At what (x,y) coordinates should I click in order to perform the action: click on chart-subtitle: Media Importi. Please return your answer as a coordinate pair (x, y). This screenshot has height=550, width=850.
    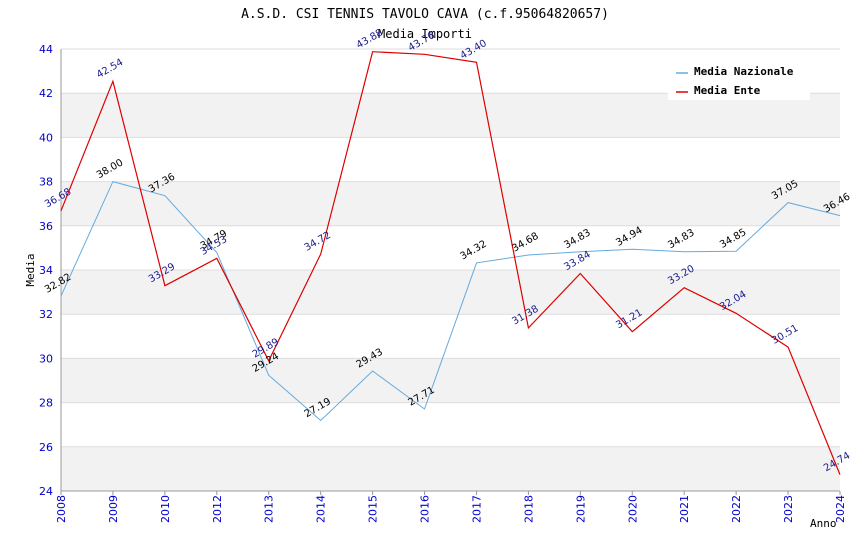
    Looking at the image, I should click on (425, 34).